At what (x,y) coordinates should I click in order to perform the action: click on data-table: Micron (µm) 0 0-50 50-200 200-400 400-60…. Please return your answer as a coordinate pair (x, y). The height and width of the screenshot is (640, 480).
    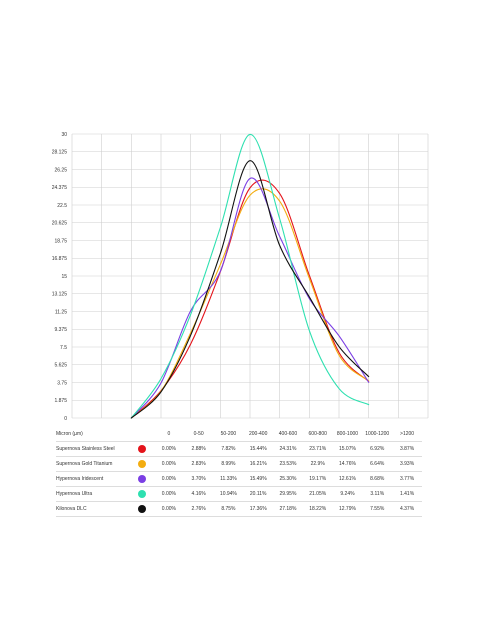
    Looking at the image, I should click on (239, 472).